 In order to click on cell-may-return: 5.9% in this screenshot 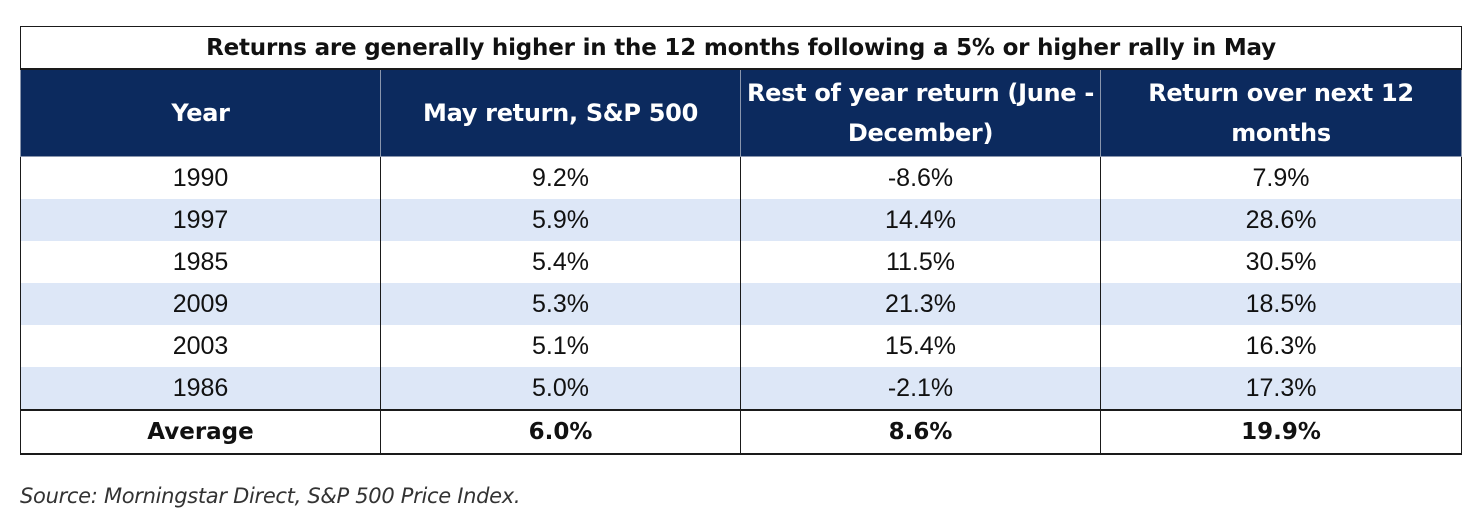, I will do `click(560, 220)`.